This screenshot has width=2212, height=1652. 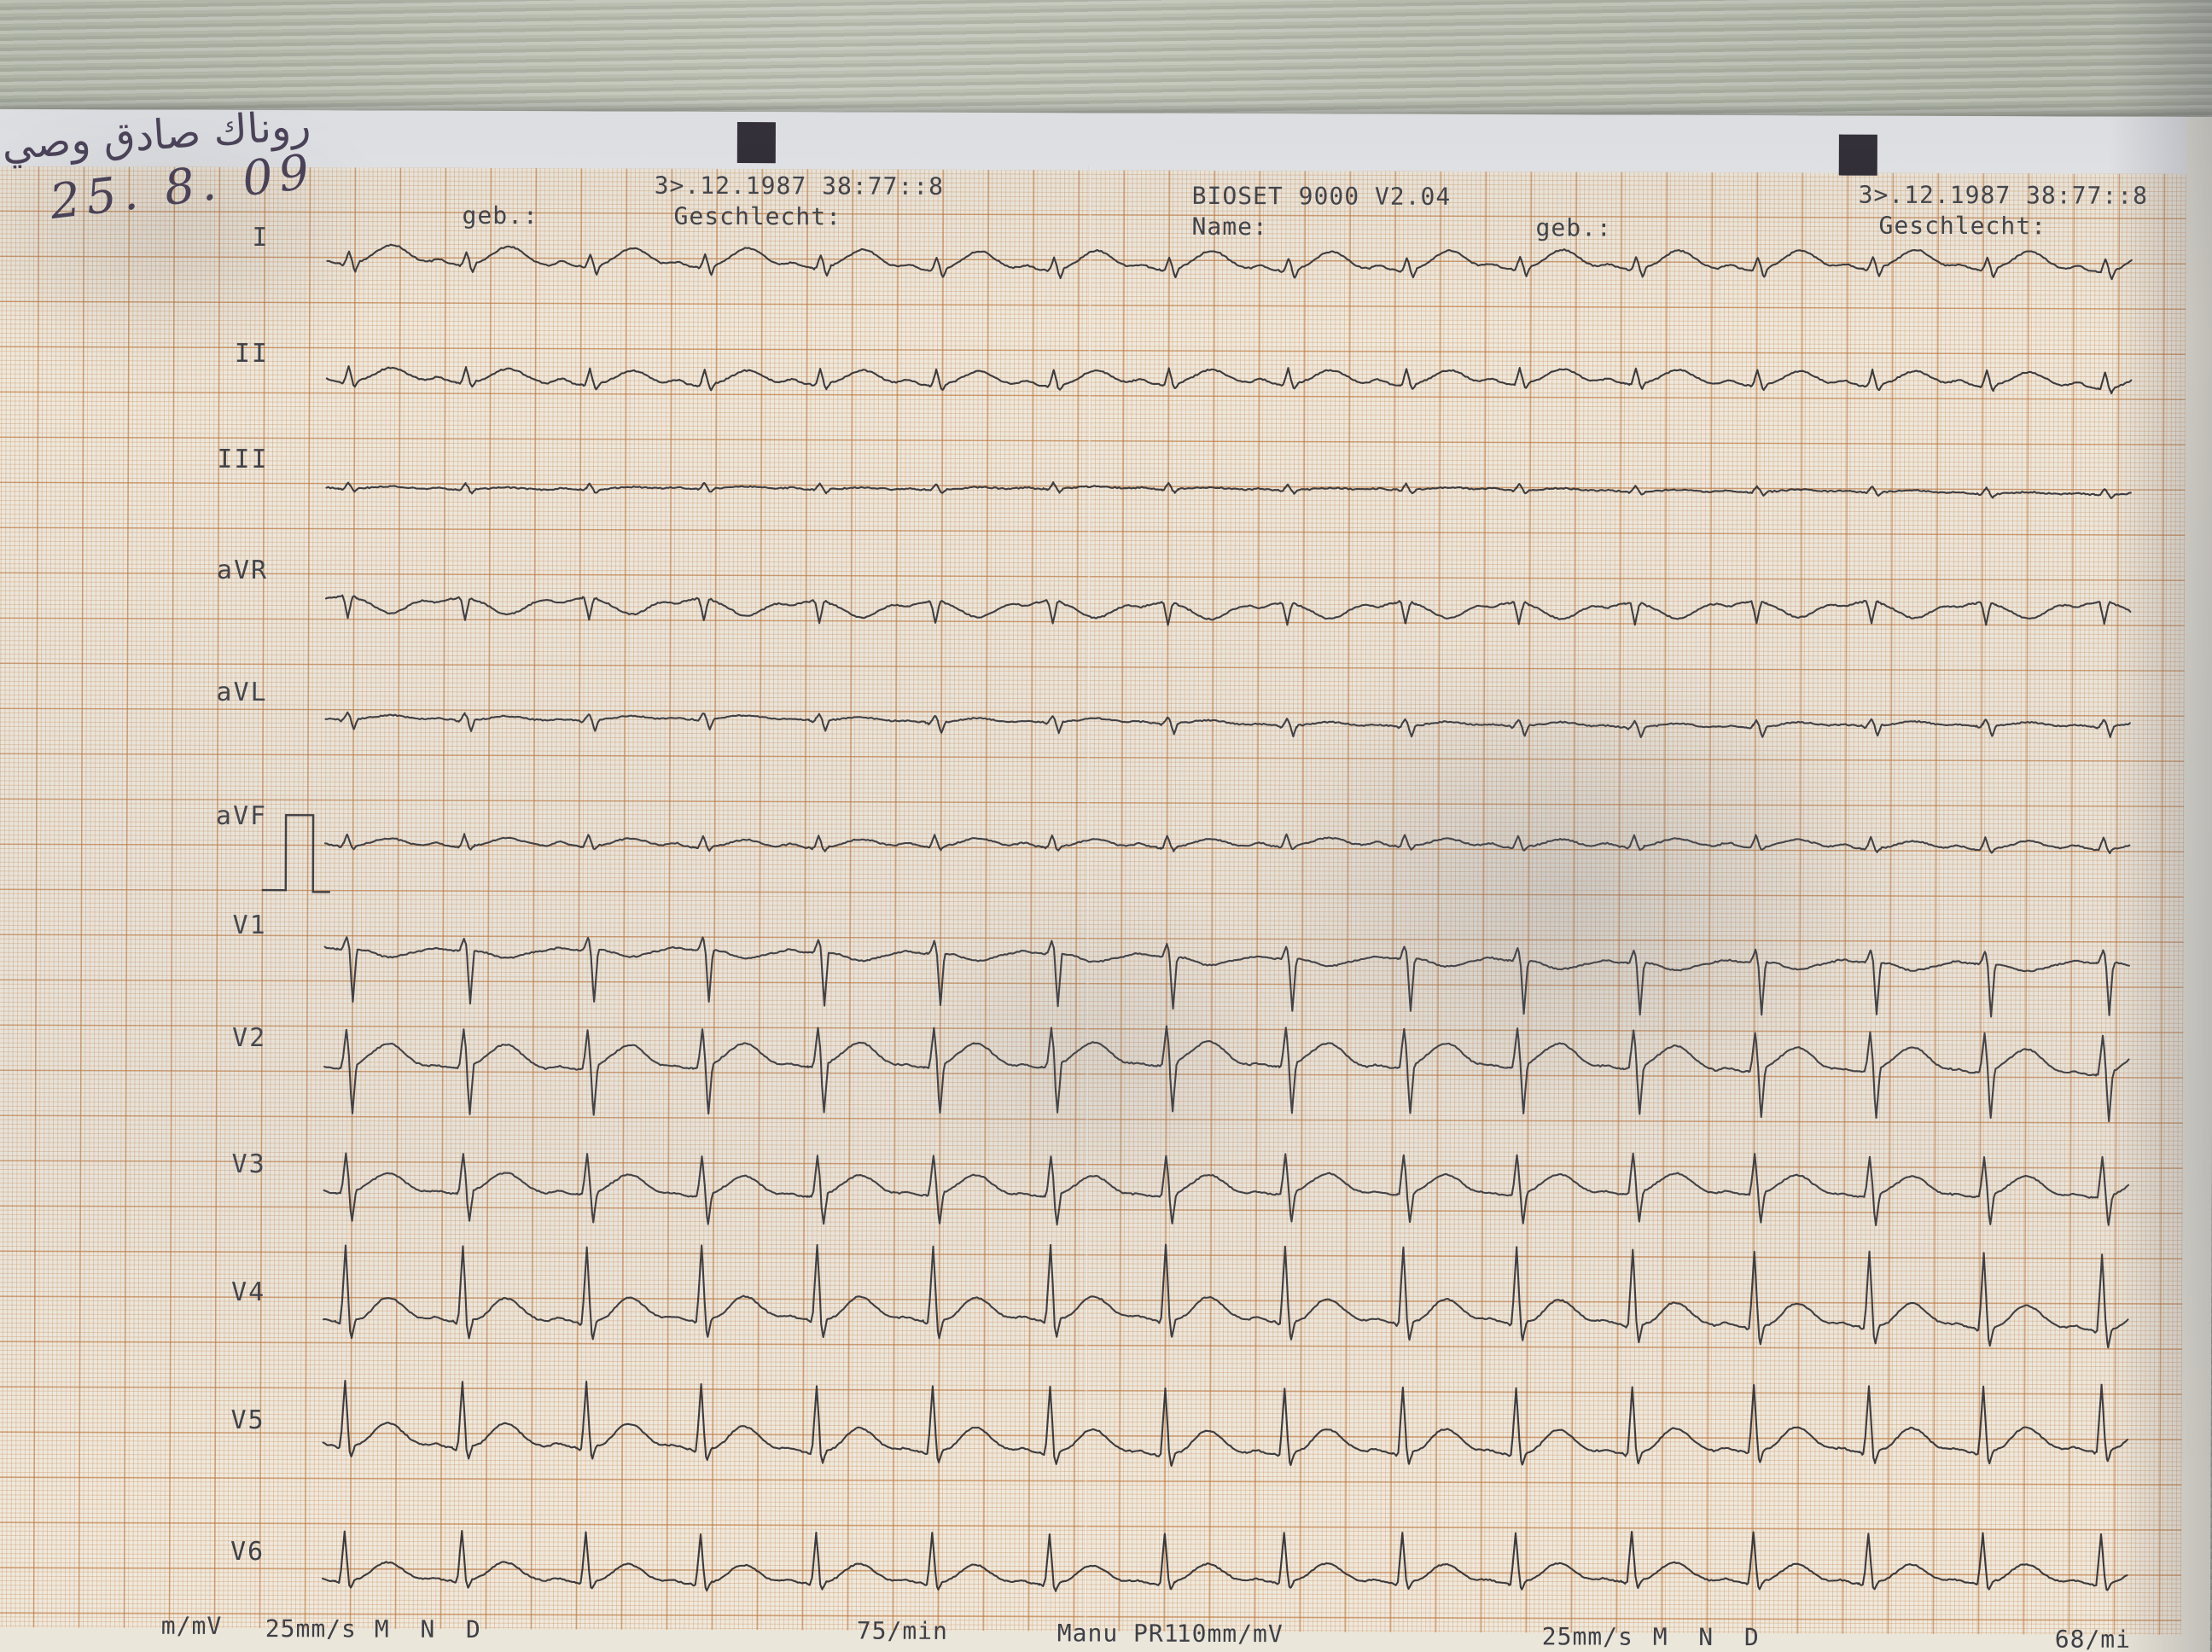 What do you see at coordinates (1857, 155) in the screenshot?
I see `sync-mark-right` at bounding box center [1857, 155].